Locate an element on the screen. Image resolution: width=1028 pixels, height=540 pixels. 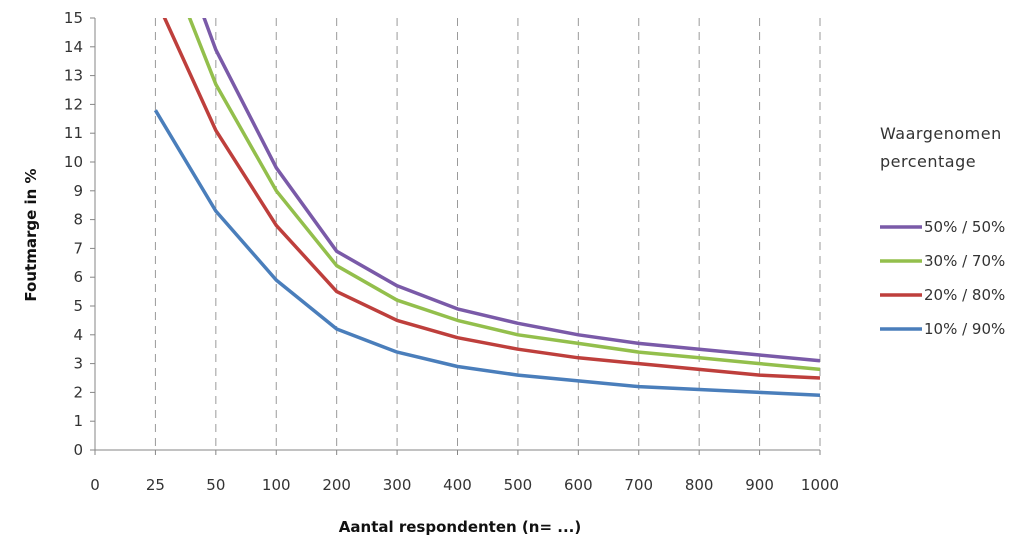
legend-title-line-1: Waargenomen is located at coordinates (941, 133).